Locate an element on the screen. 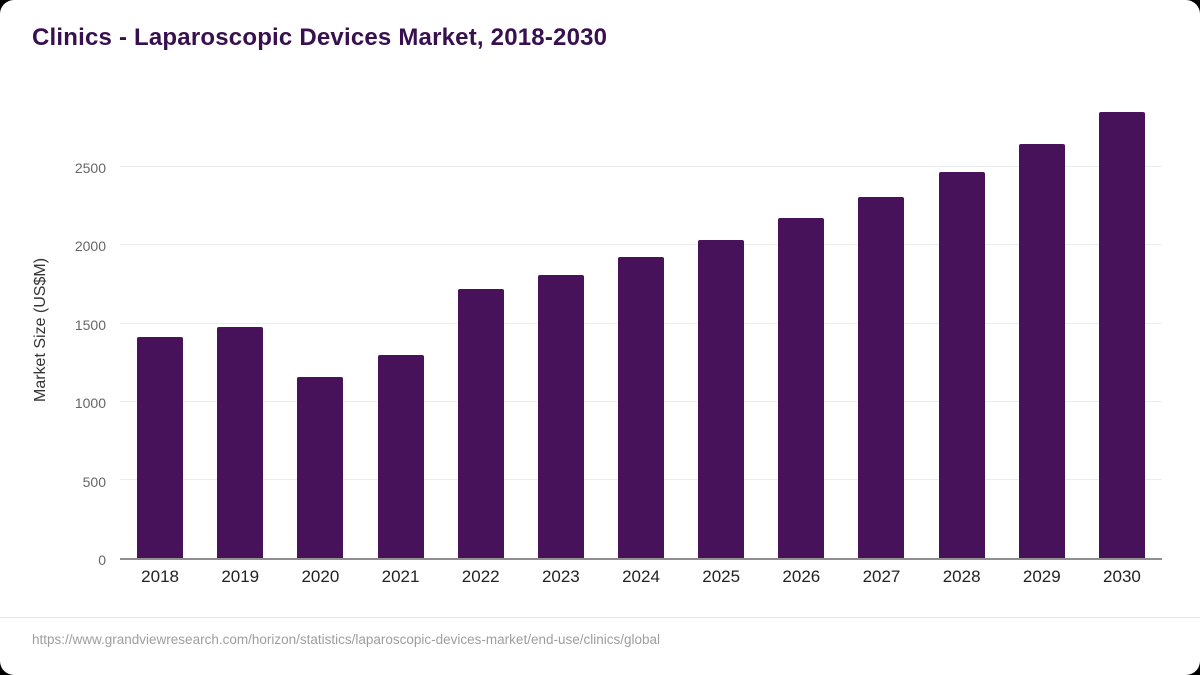  bar-2021 is located at coordinates (400, 456).